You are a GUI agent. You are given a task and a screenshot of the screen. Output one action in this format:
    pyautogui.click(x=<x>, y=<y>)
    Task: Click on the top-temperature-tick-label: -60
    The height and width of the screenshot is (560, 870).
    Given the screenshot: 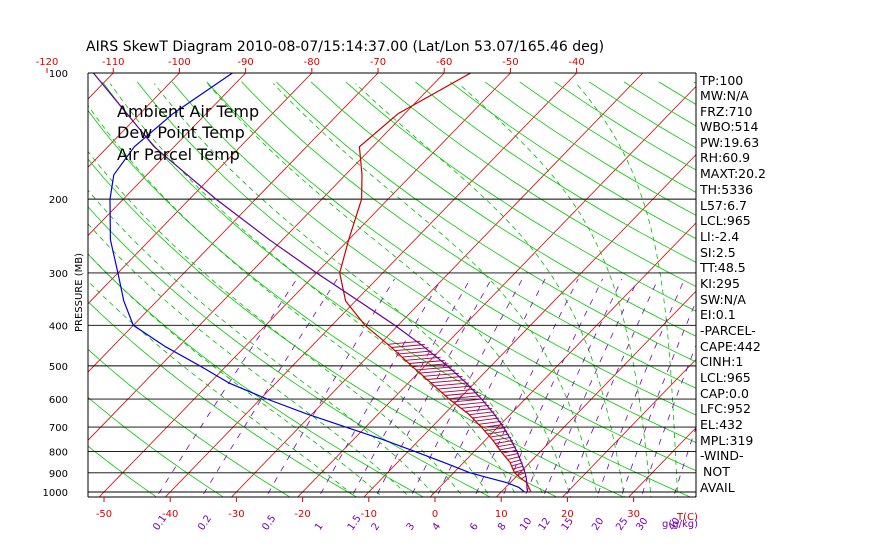 What is the action you would take?
    pyautogui.click(x=444, y=62)
    